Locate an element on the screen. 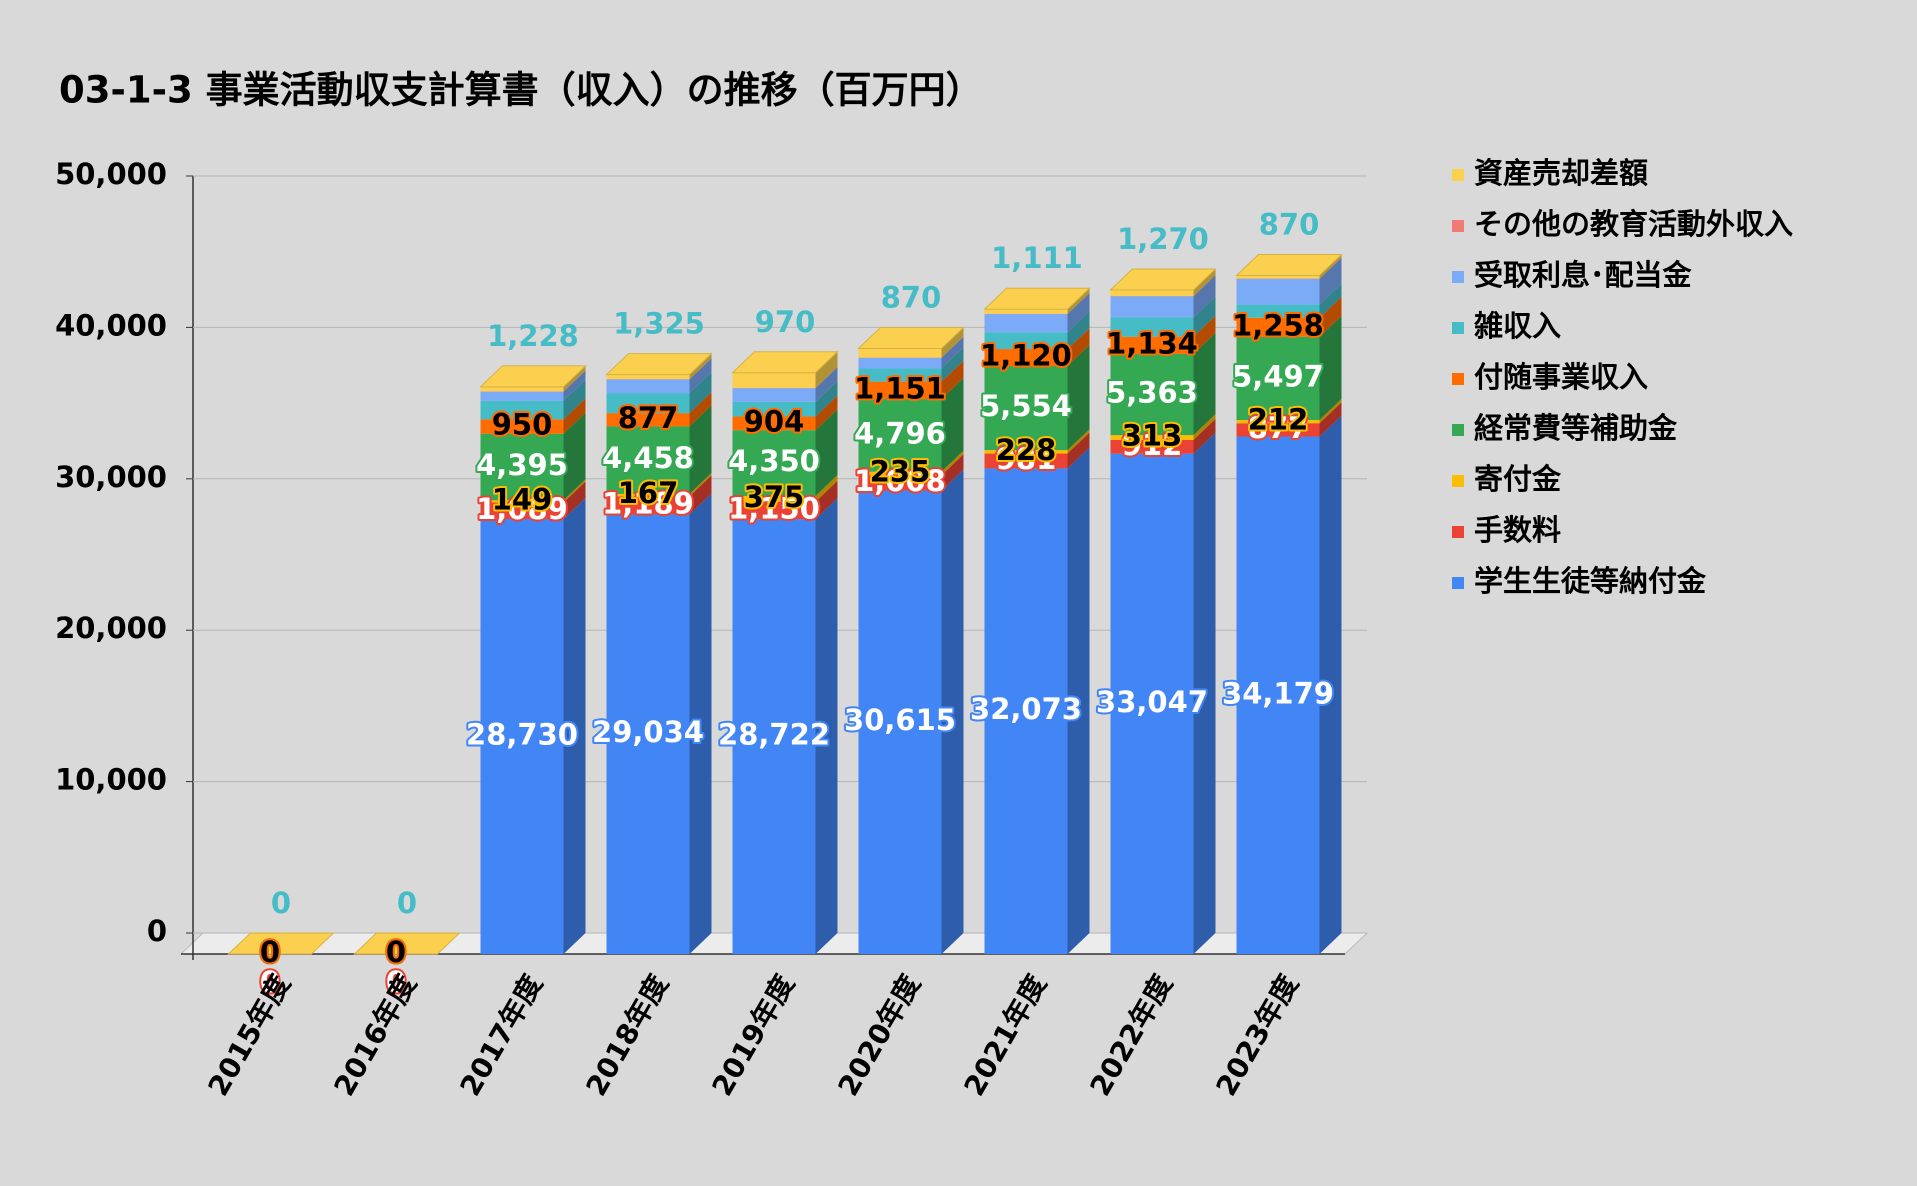 Image resolution: width=1917 pixels, height=1186 pixels. y-tick-label: 0 is located at coordinates (157, 931).